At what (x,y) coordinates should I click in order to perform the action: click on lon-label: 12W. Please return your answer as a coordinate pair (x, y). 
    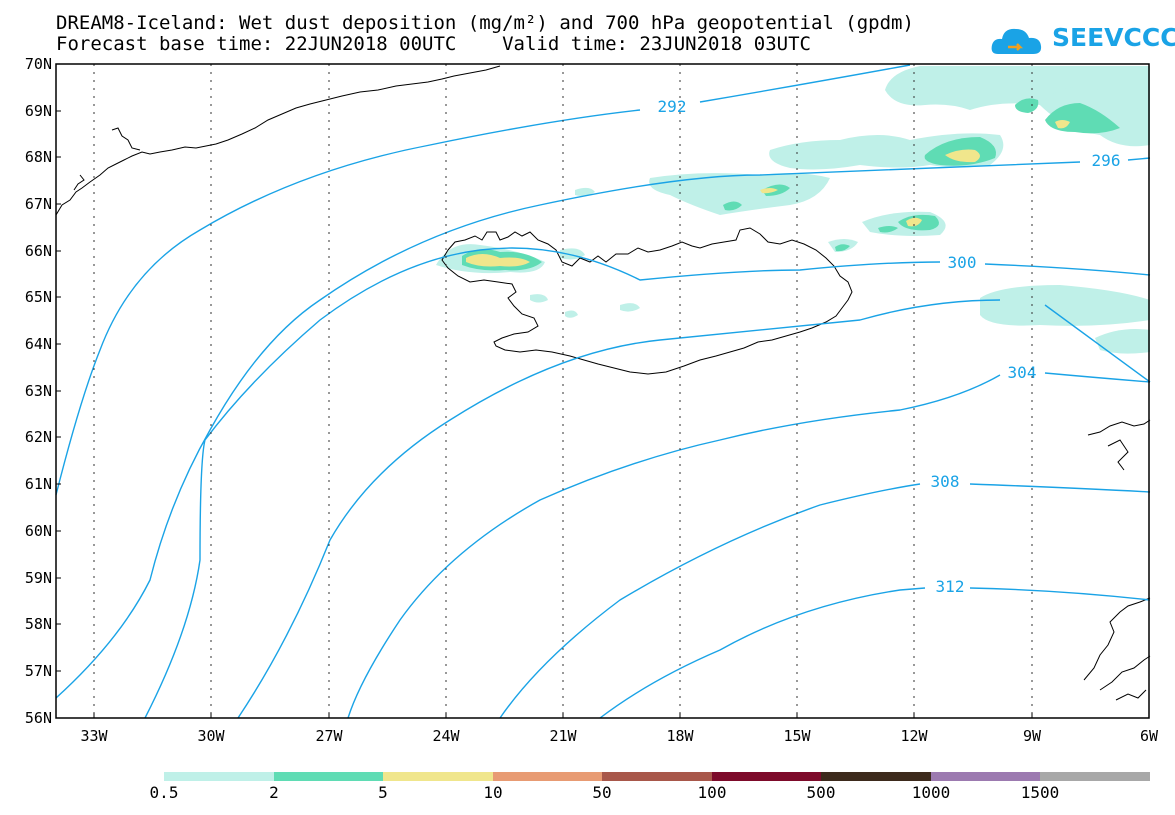
    Looking at the image, I should click on (914, 736).